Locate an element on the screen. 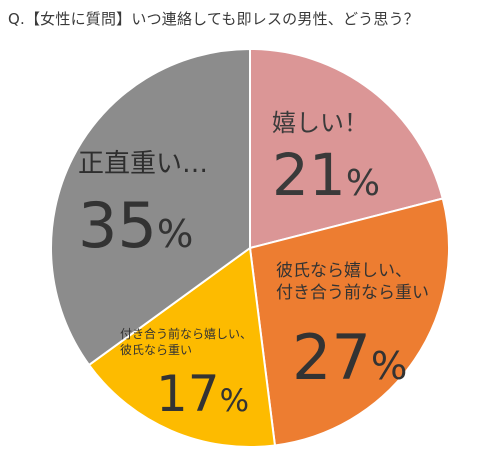 This screenshot has width=500, height=466. slice-percent-kareshi-nara-ureshii: 27% is located at coordinates (360, 357).